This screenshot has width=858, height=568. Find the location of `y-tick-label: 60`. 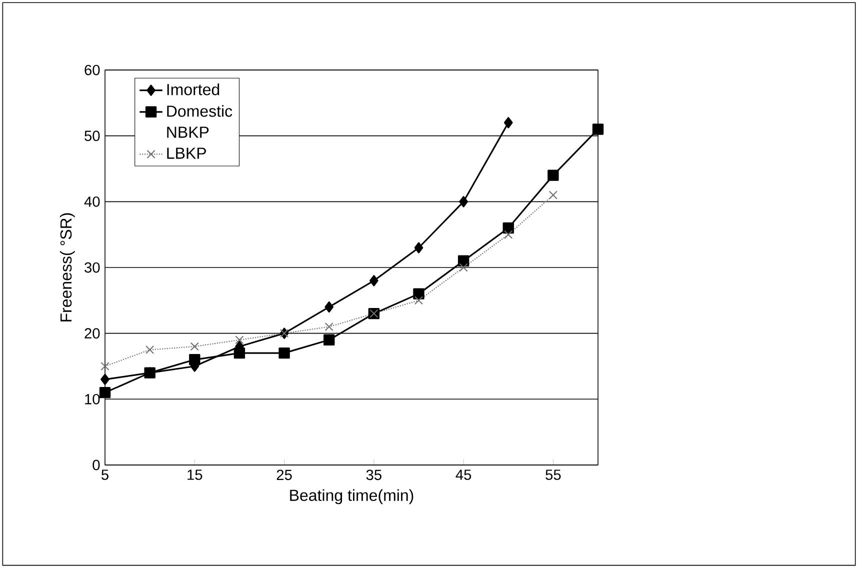

y-tick-label: 60 is located at coordinates (92, 70).